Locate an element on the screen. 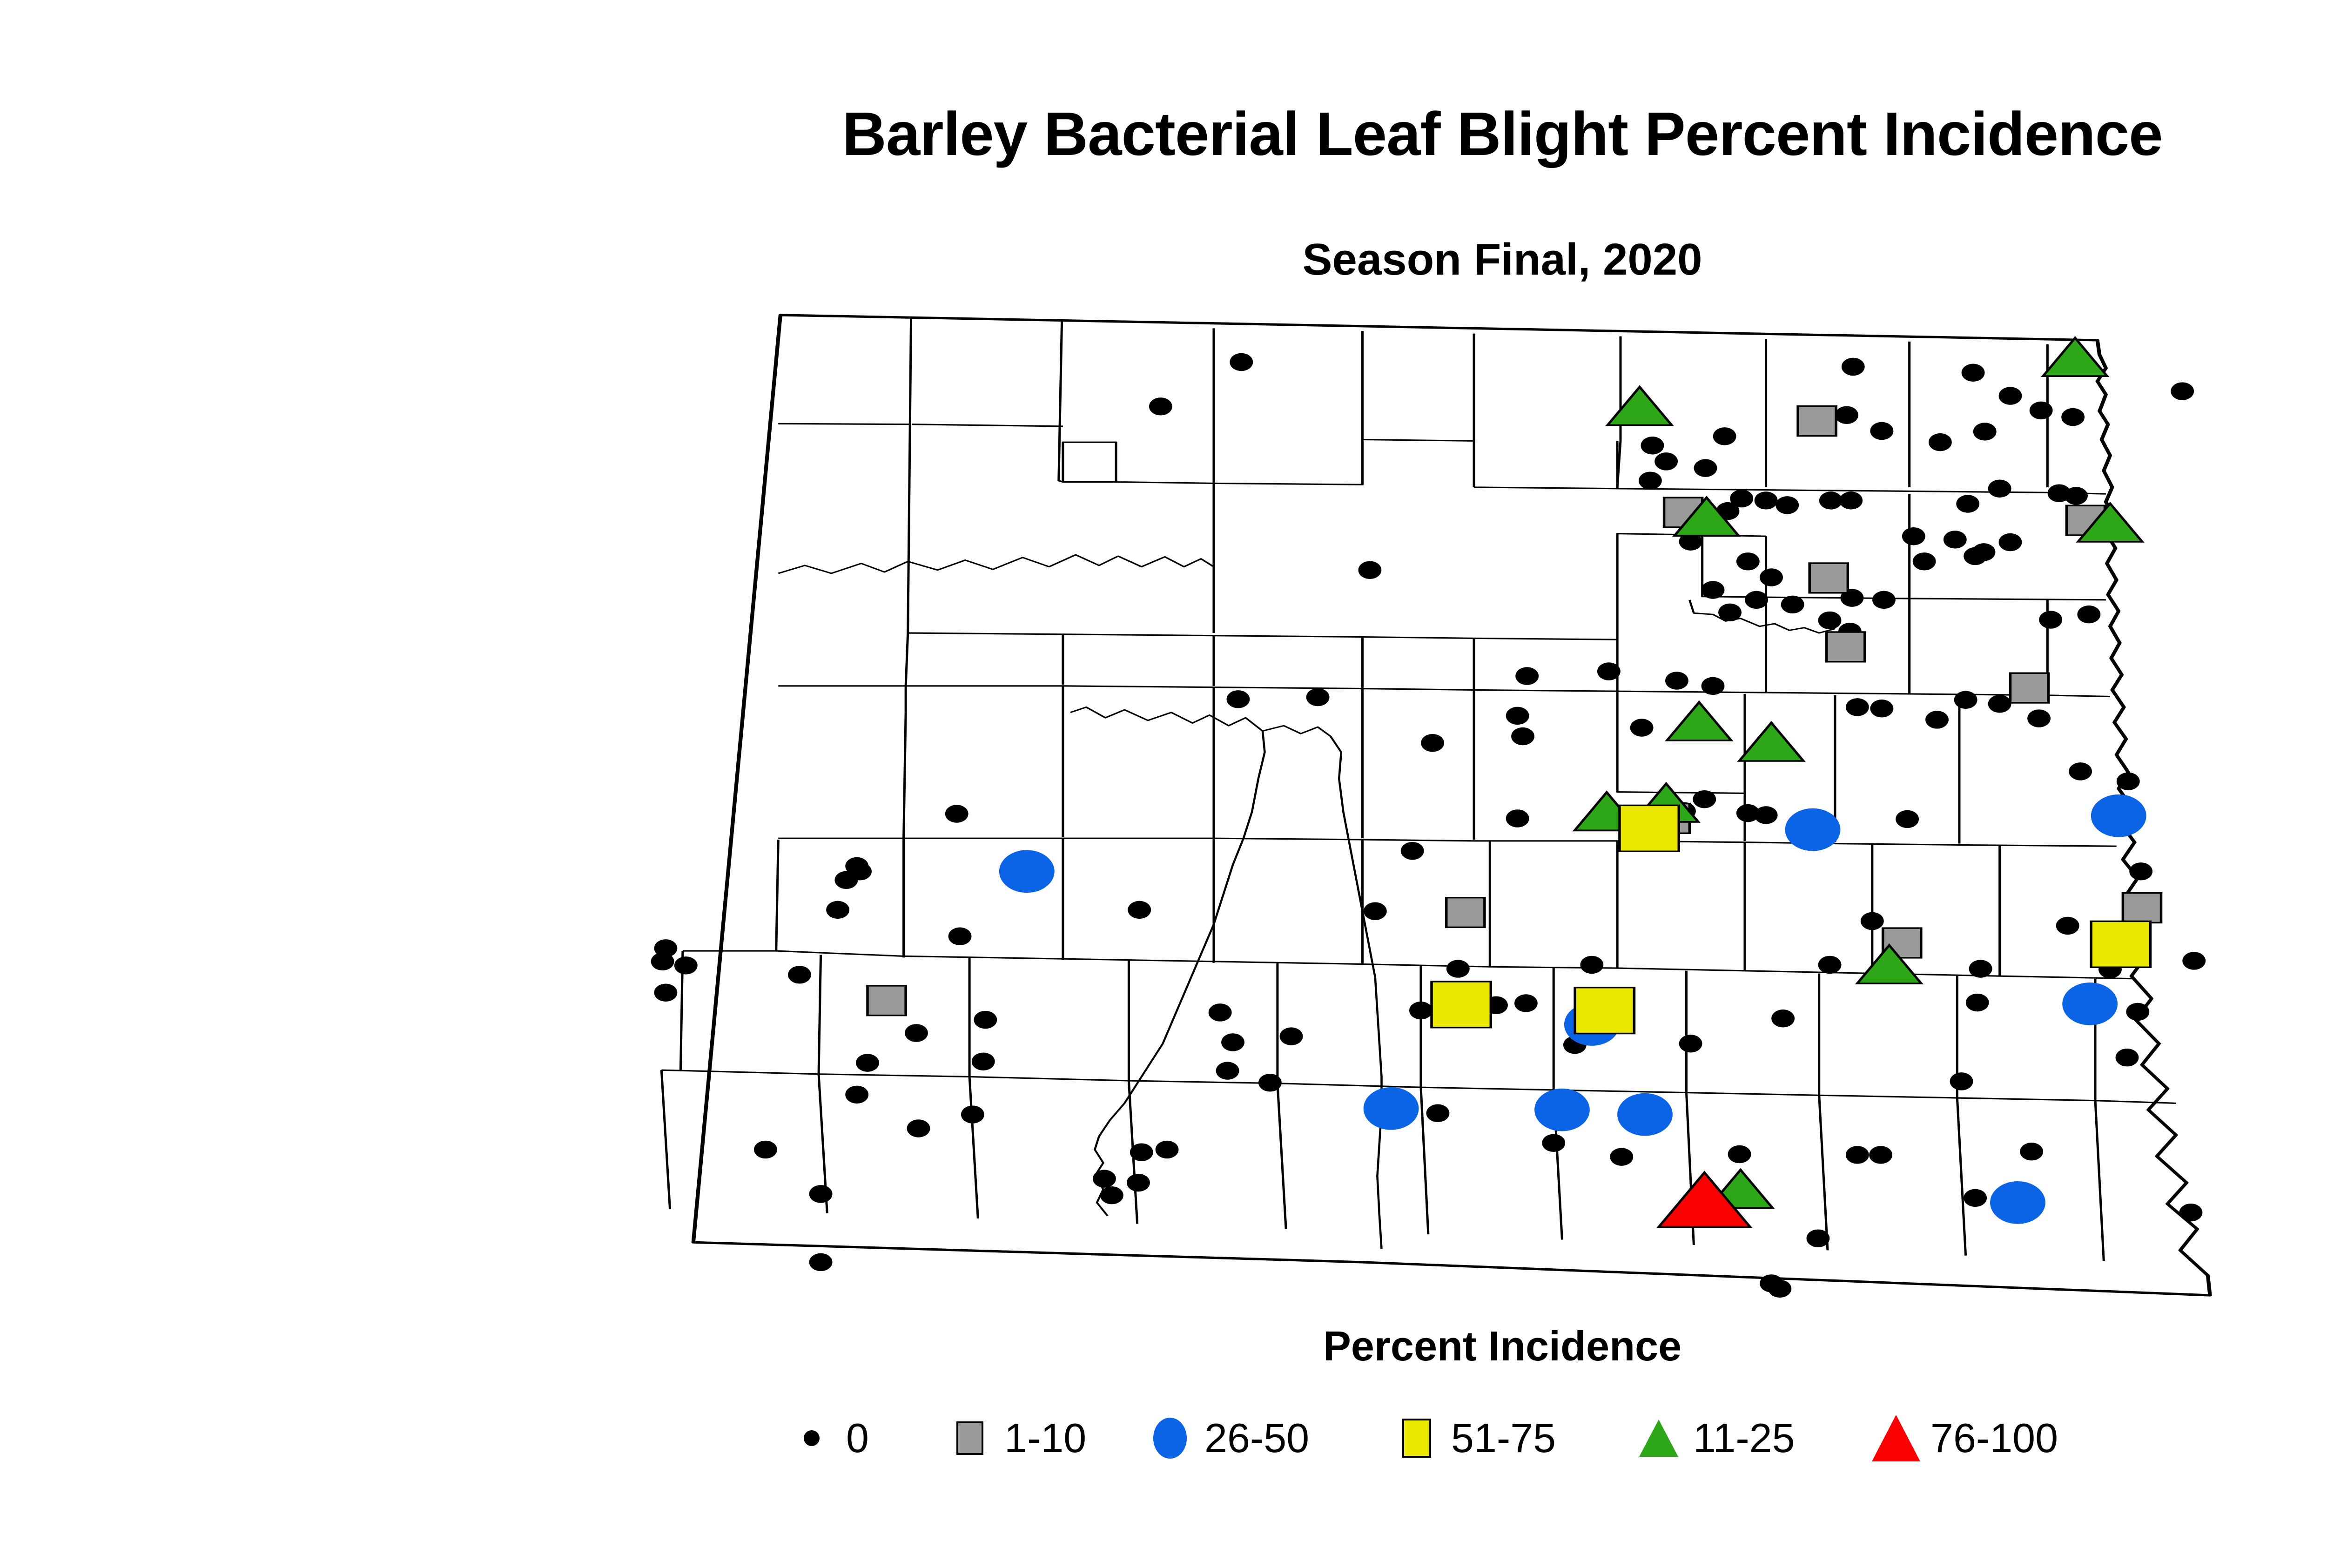  legend-item-0: 0 is located at coordinates (830, 1438).